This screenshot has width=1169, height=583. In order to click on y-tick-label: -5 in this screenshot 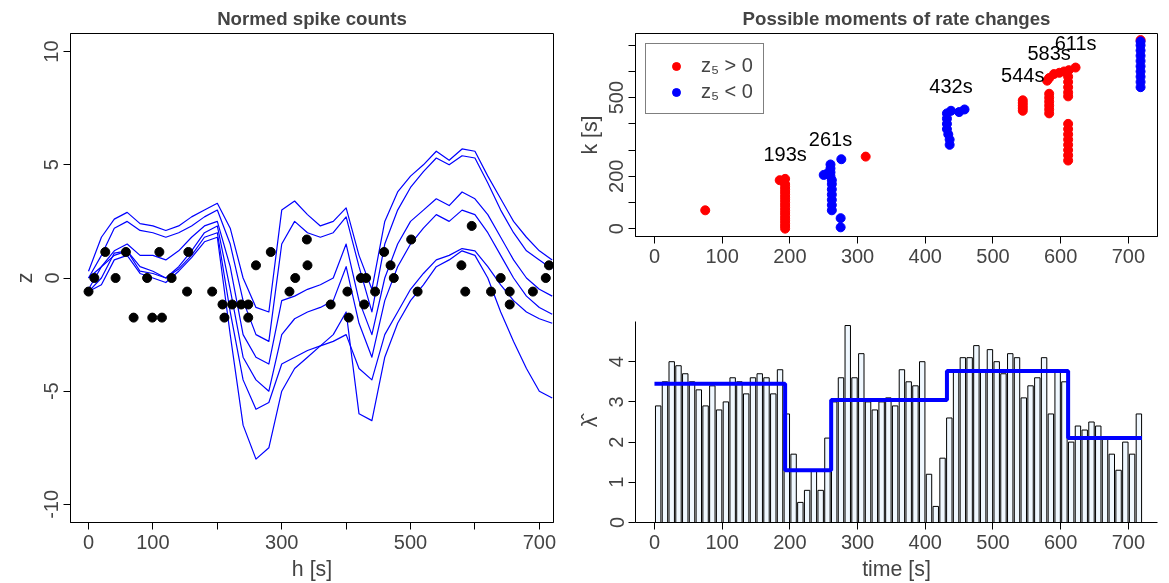, I will do `click(51, 391)`.